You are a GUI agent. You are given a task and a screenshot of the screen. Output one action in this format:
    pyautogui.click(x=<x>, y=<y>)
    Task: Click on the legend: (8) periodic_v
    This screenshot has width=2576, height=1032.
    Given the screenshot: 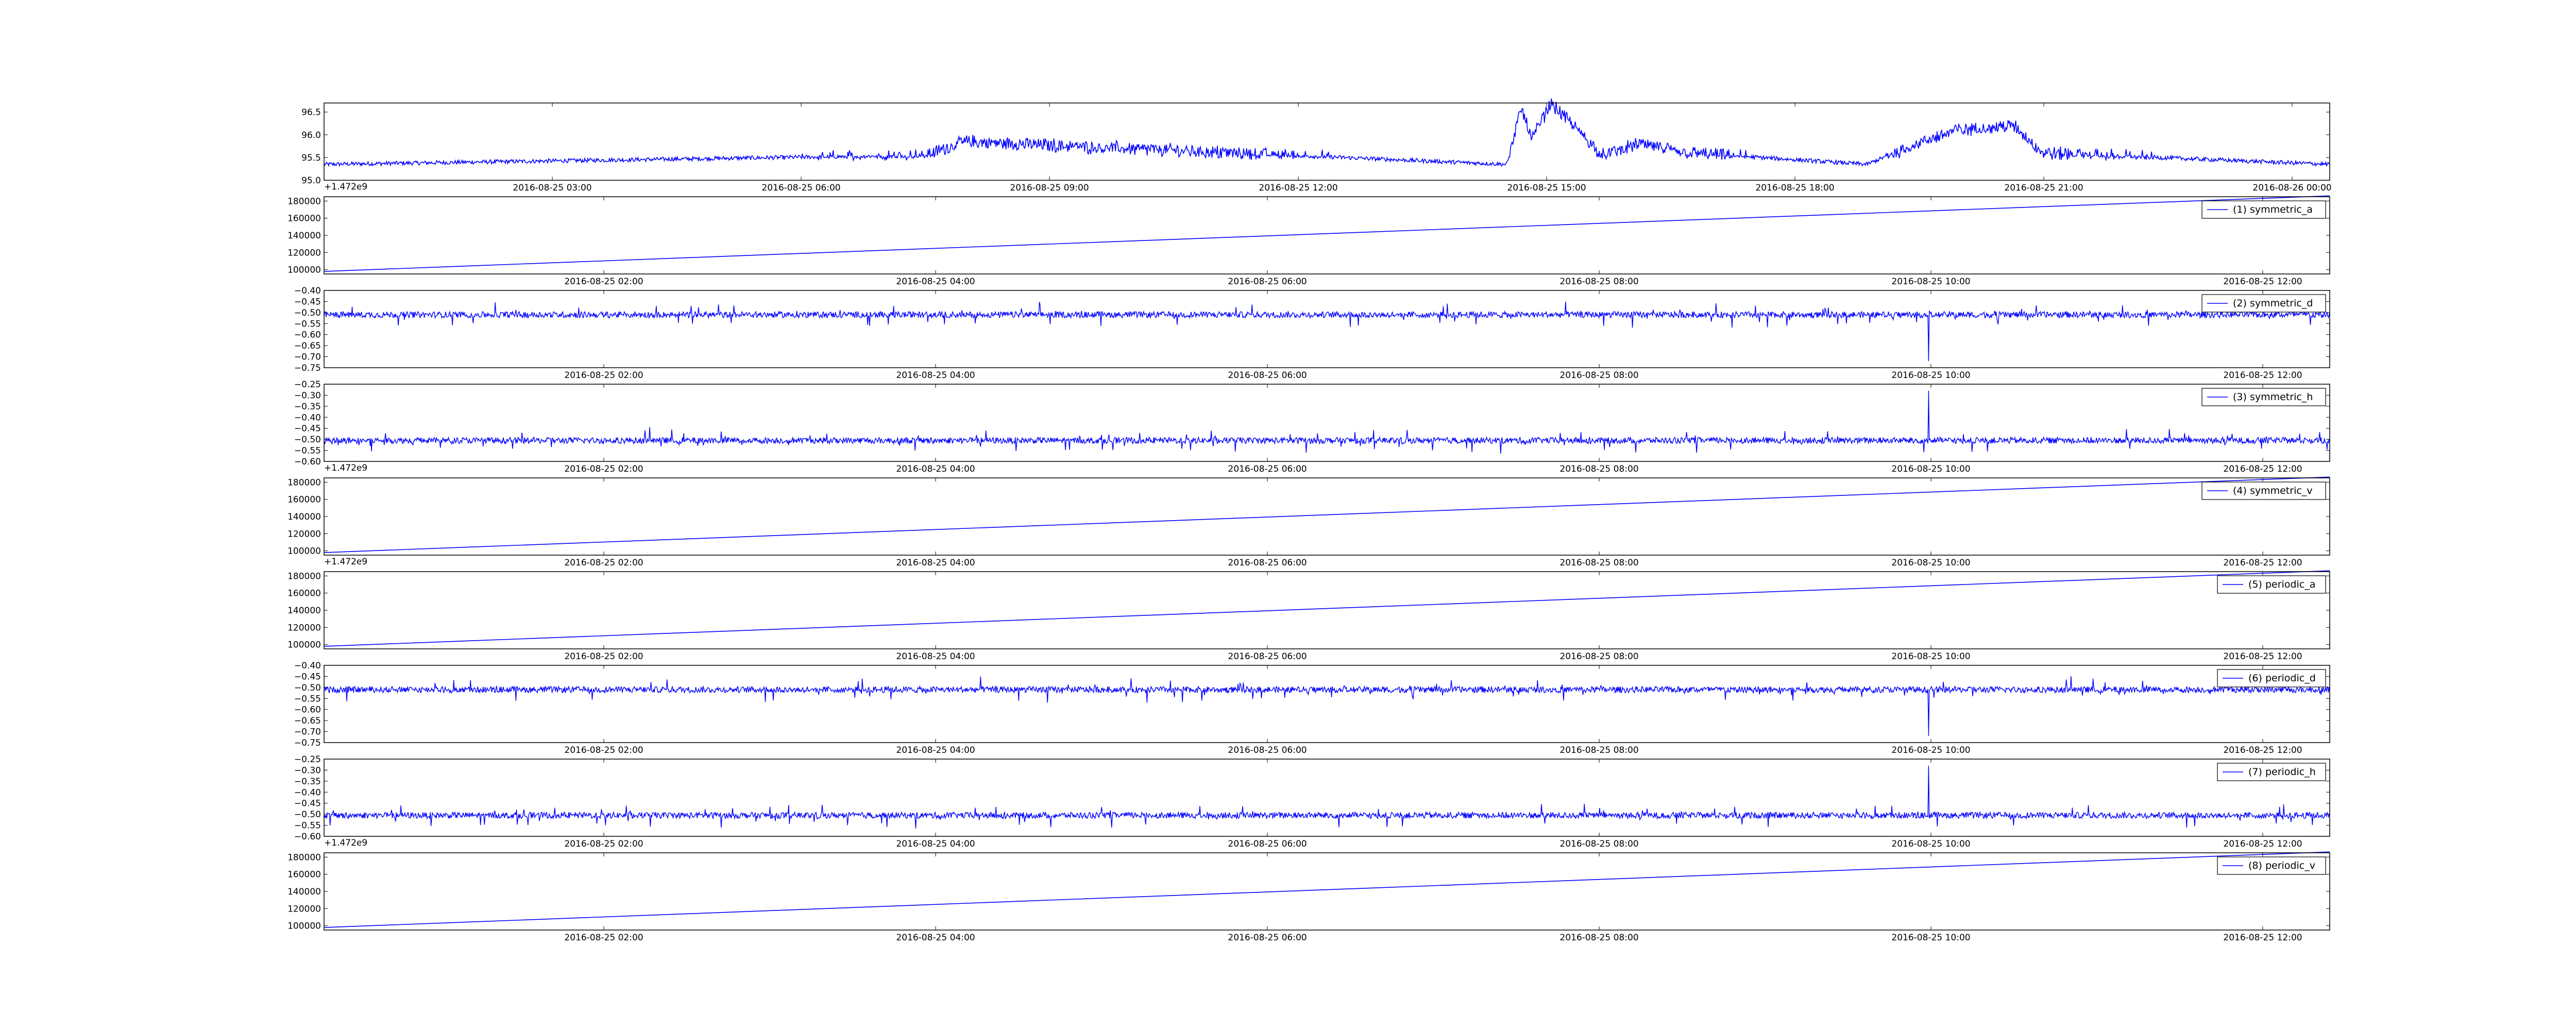 What is the action you would take?
    pyautogui.click(x=2271, y=865)
    